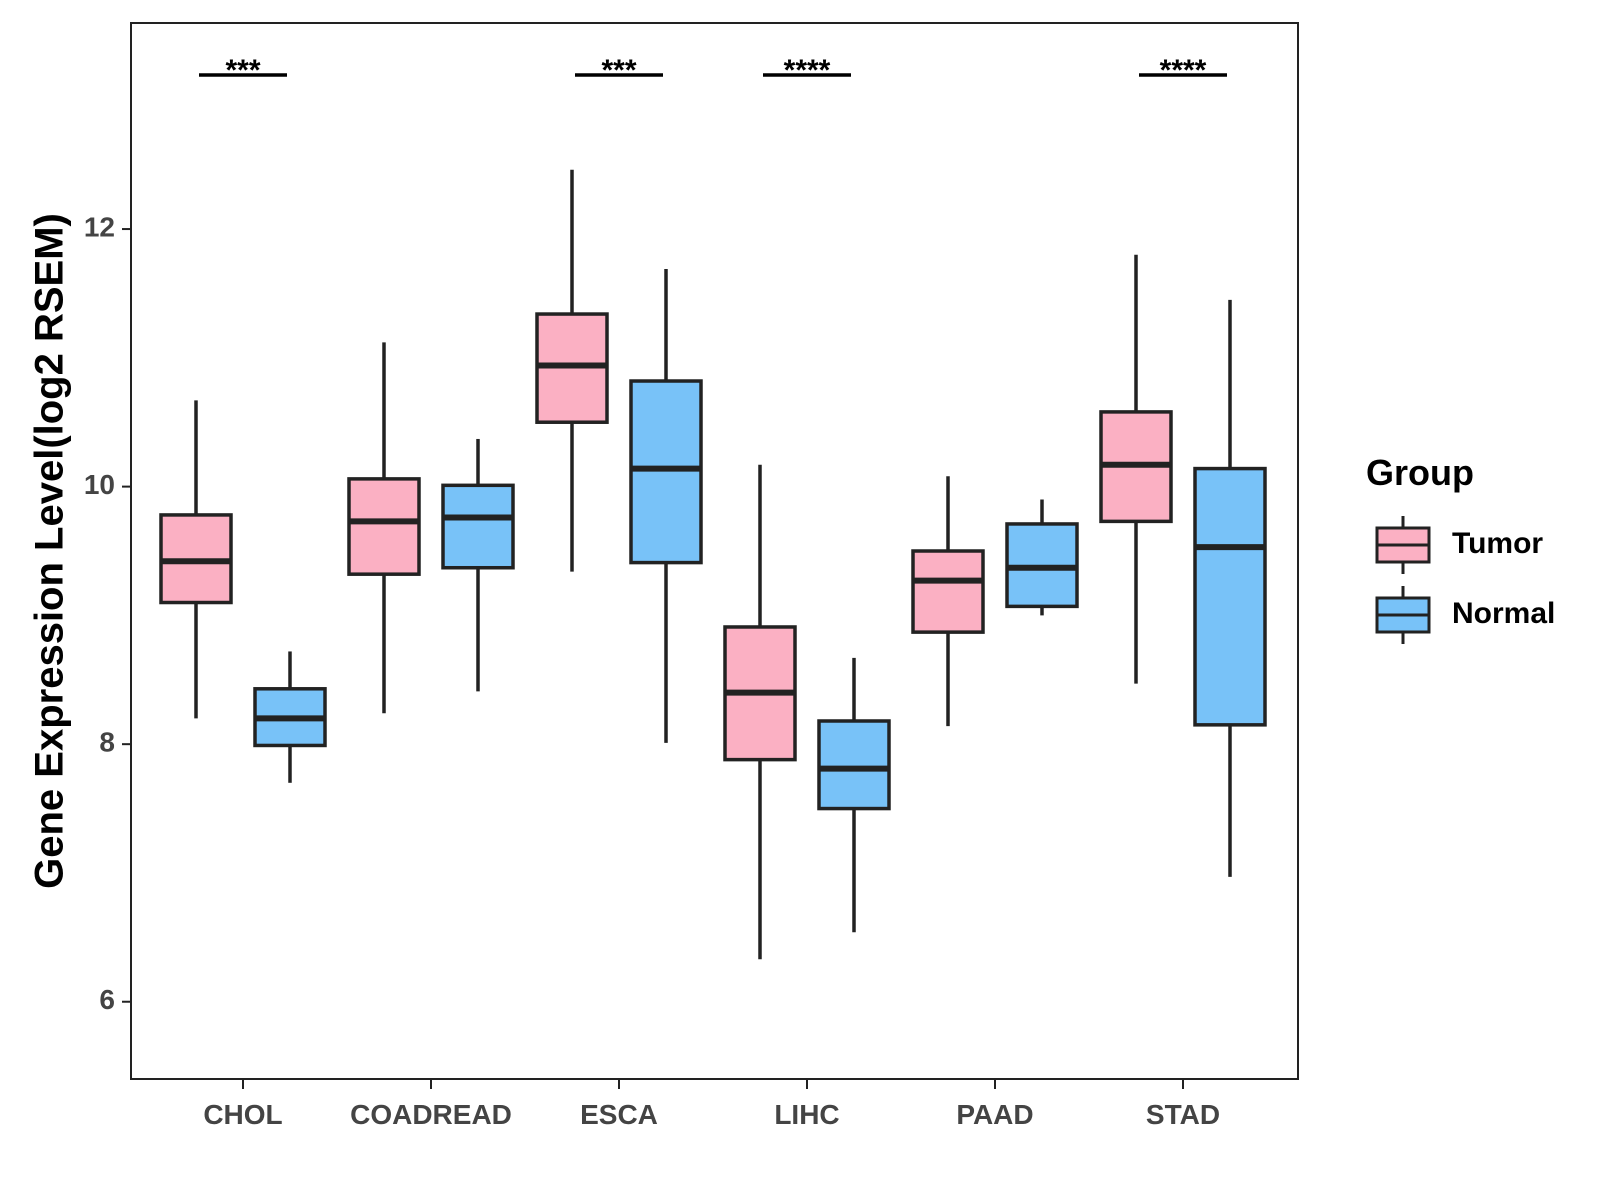 Image resolution: width=1600 pixels, height=1200 pixels. What do you see at coordinates (1497, 543) in the screenshot?
I see `legend-label-tumor: Tumor` at bounding box center [1497, 543].